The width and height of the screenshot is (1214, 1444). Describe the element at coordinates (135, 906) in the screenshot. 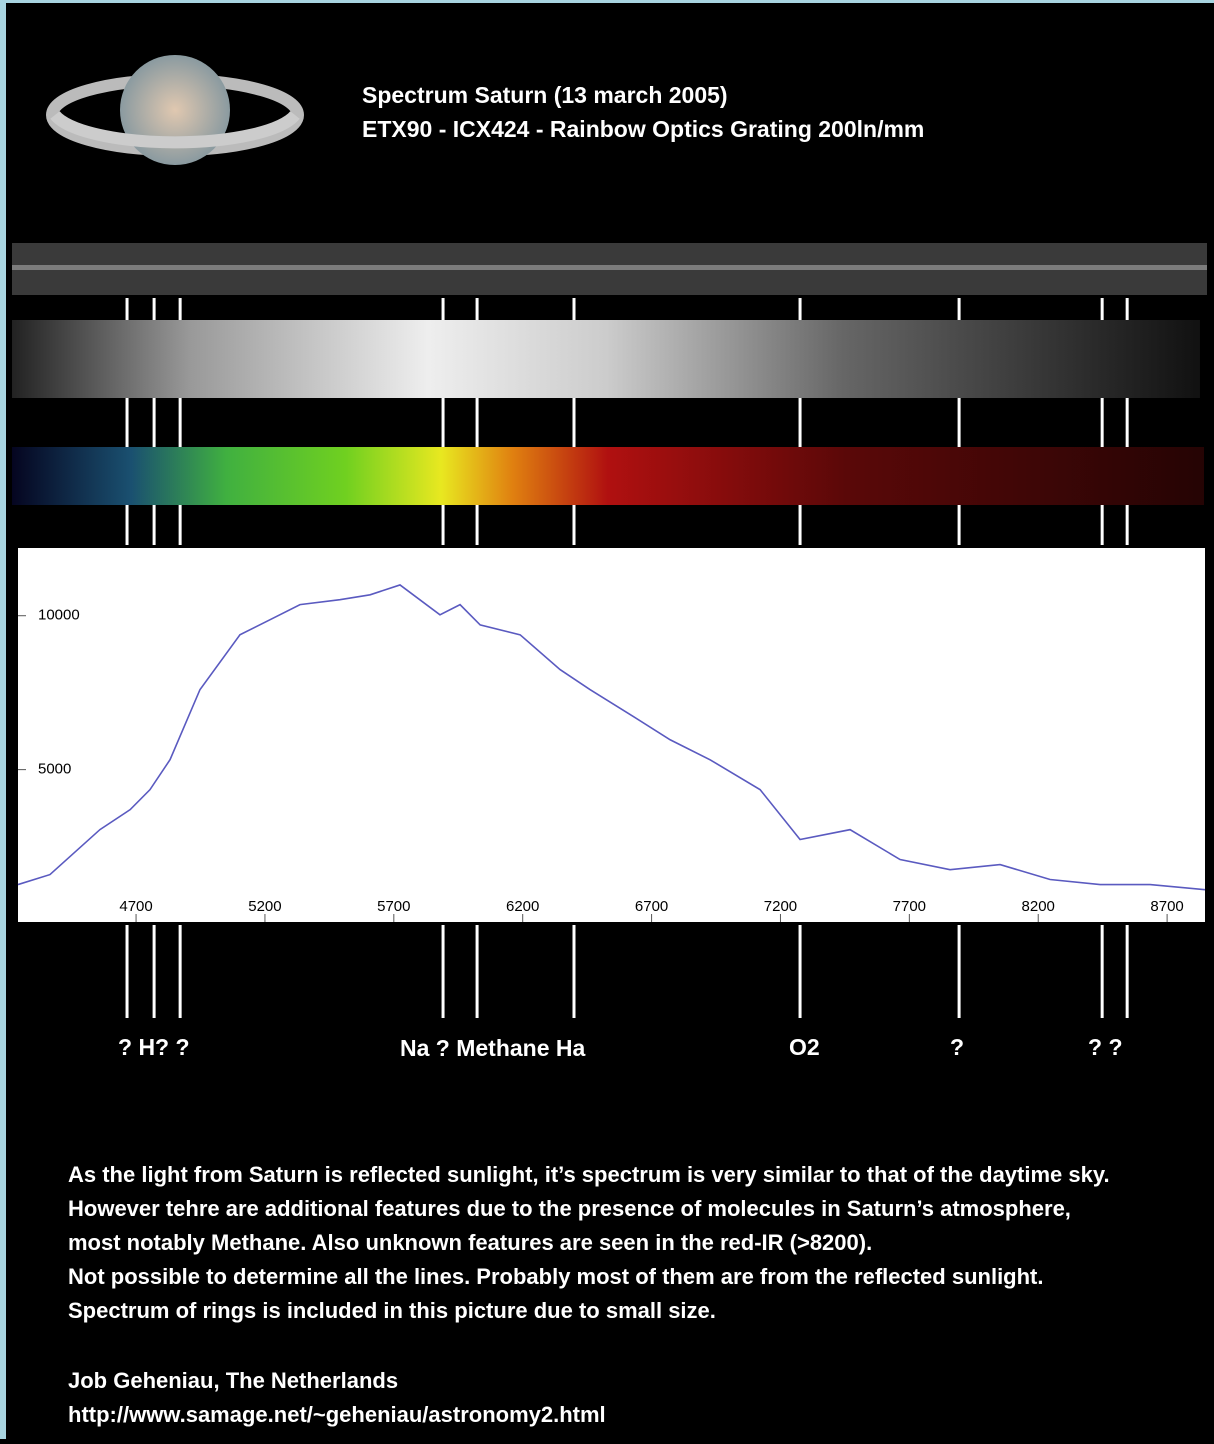

I see `x-tick-label: 4700` at that location.